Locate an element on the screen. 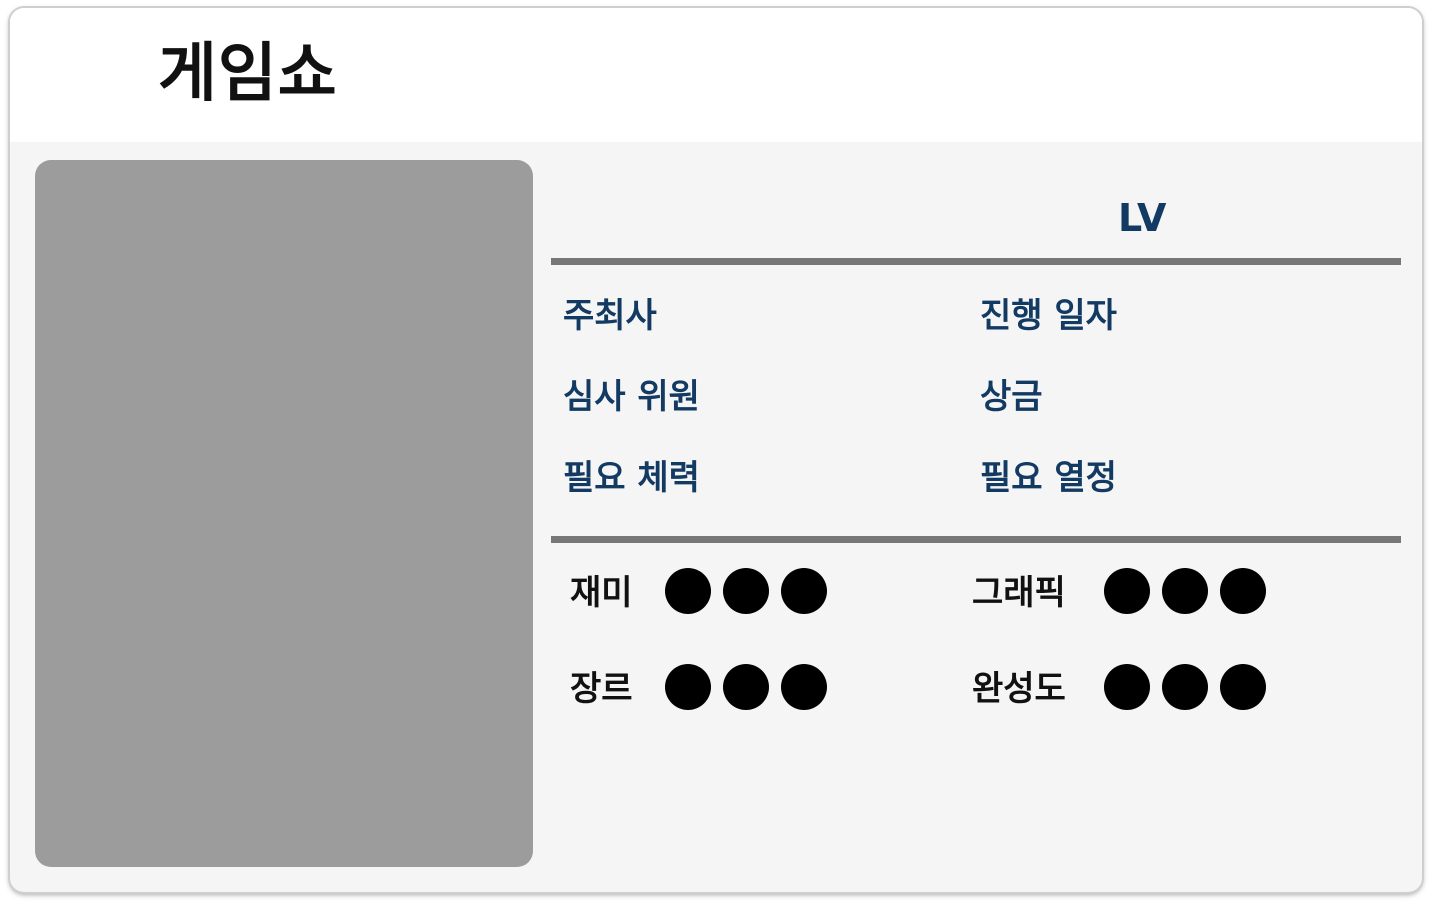 The width and height of the screenshot is (1432, 904). stat-genre: 장르 is located at coordinates (698, 689).